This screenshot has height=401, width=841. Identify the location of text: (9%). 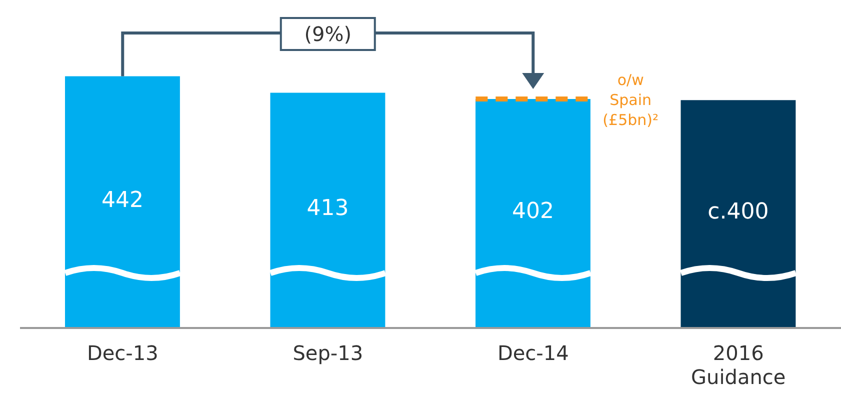
(328, 34).